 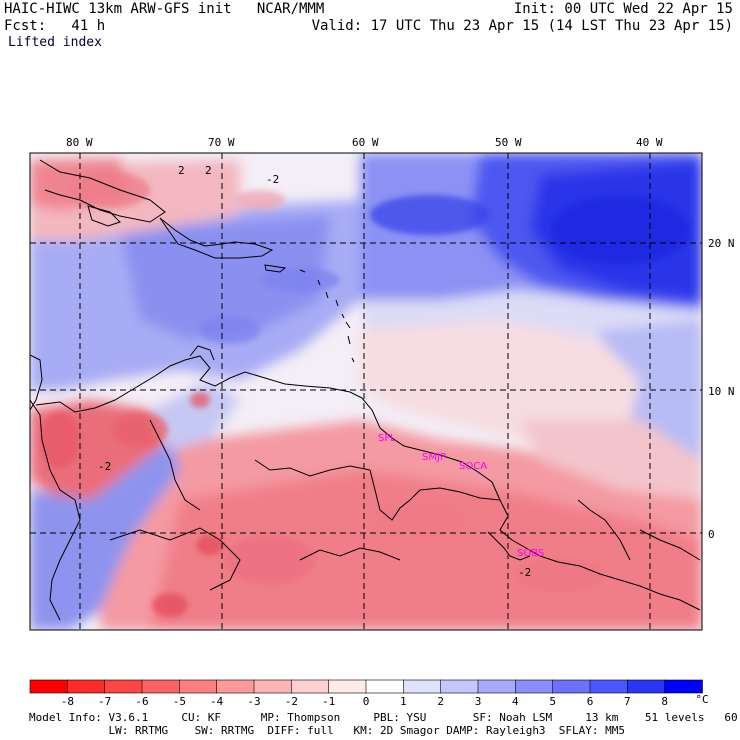 I want to click on lat-label-10n: 10 N, so click(x=721, y=391).